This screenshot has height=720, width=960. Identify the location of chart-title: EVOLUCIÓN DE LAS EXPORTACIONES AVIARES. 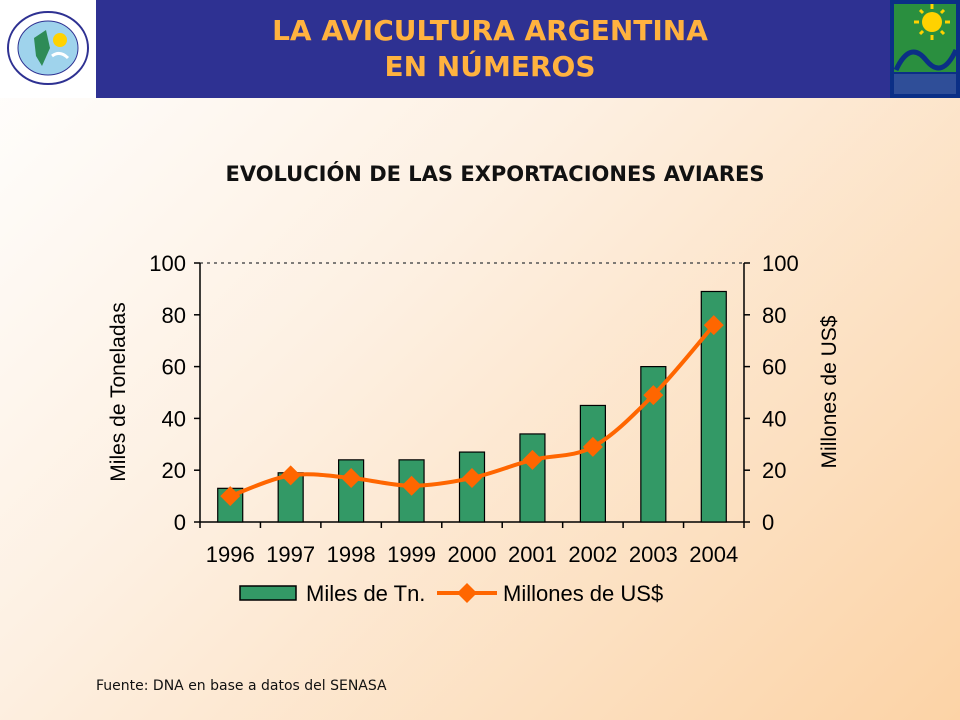
(495, 174).